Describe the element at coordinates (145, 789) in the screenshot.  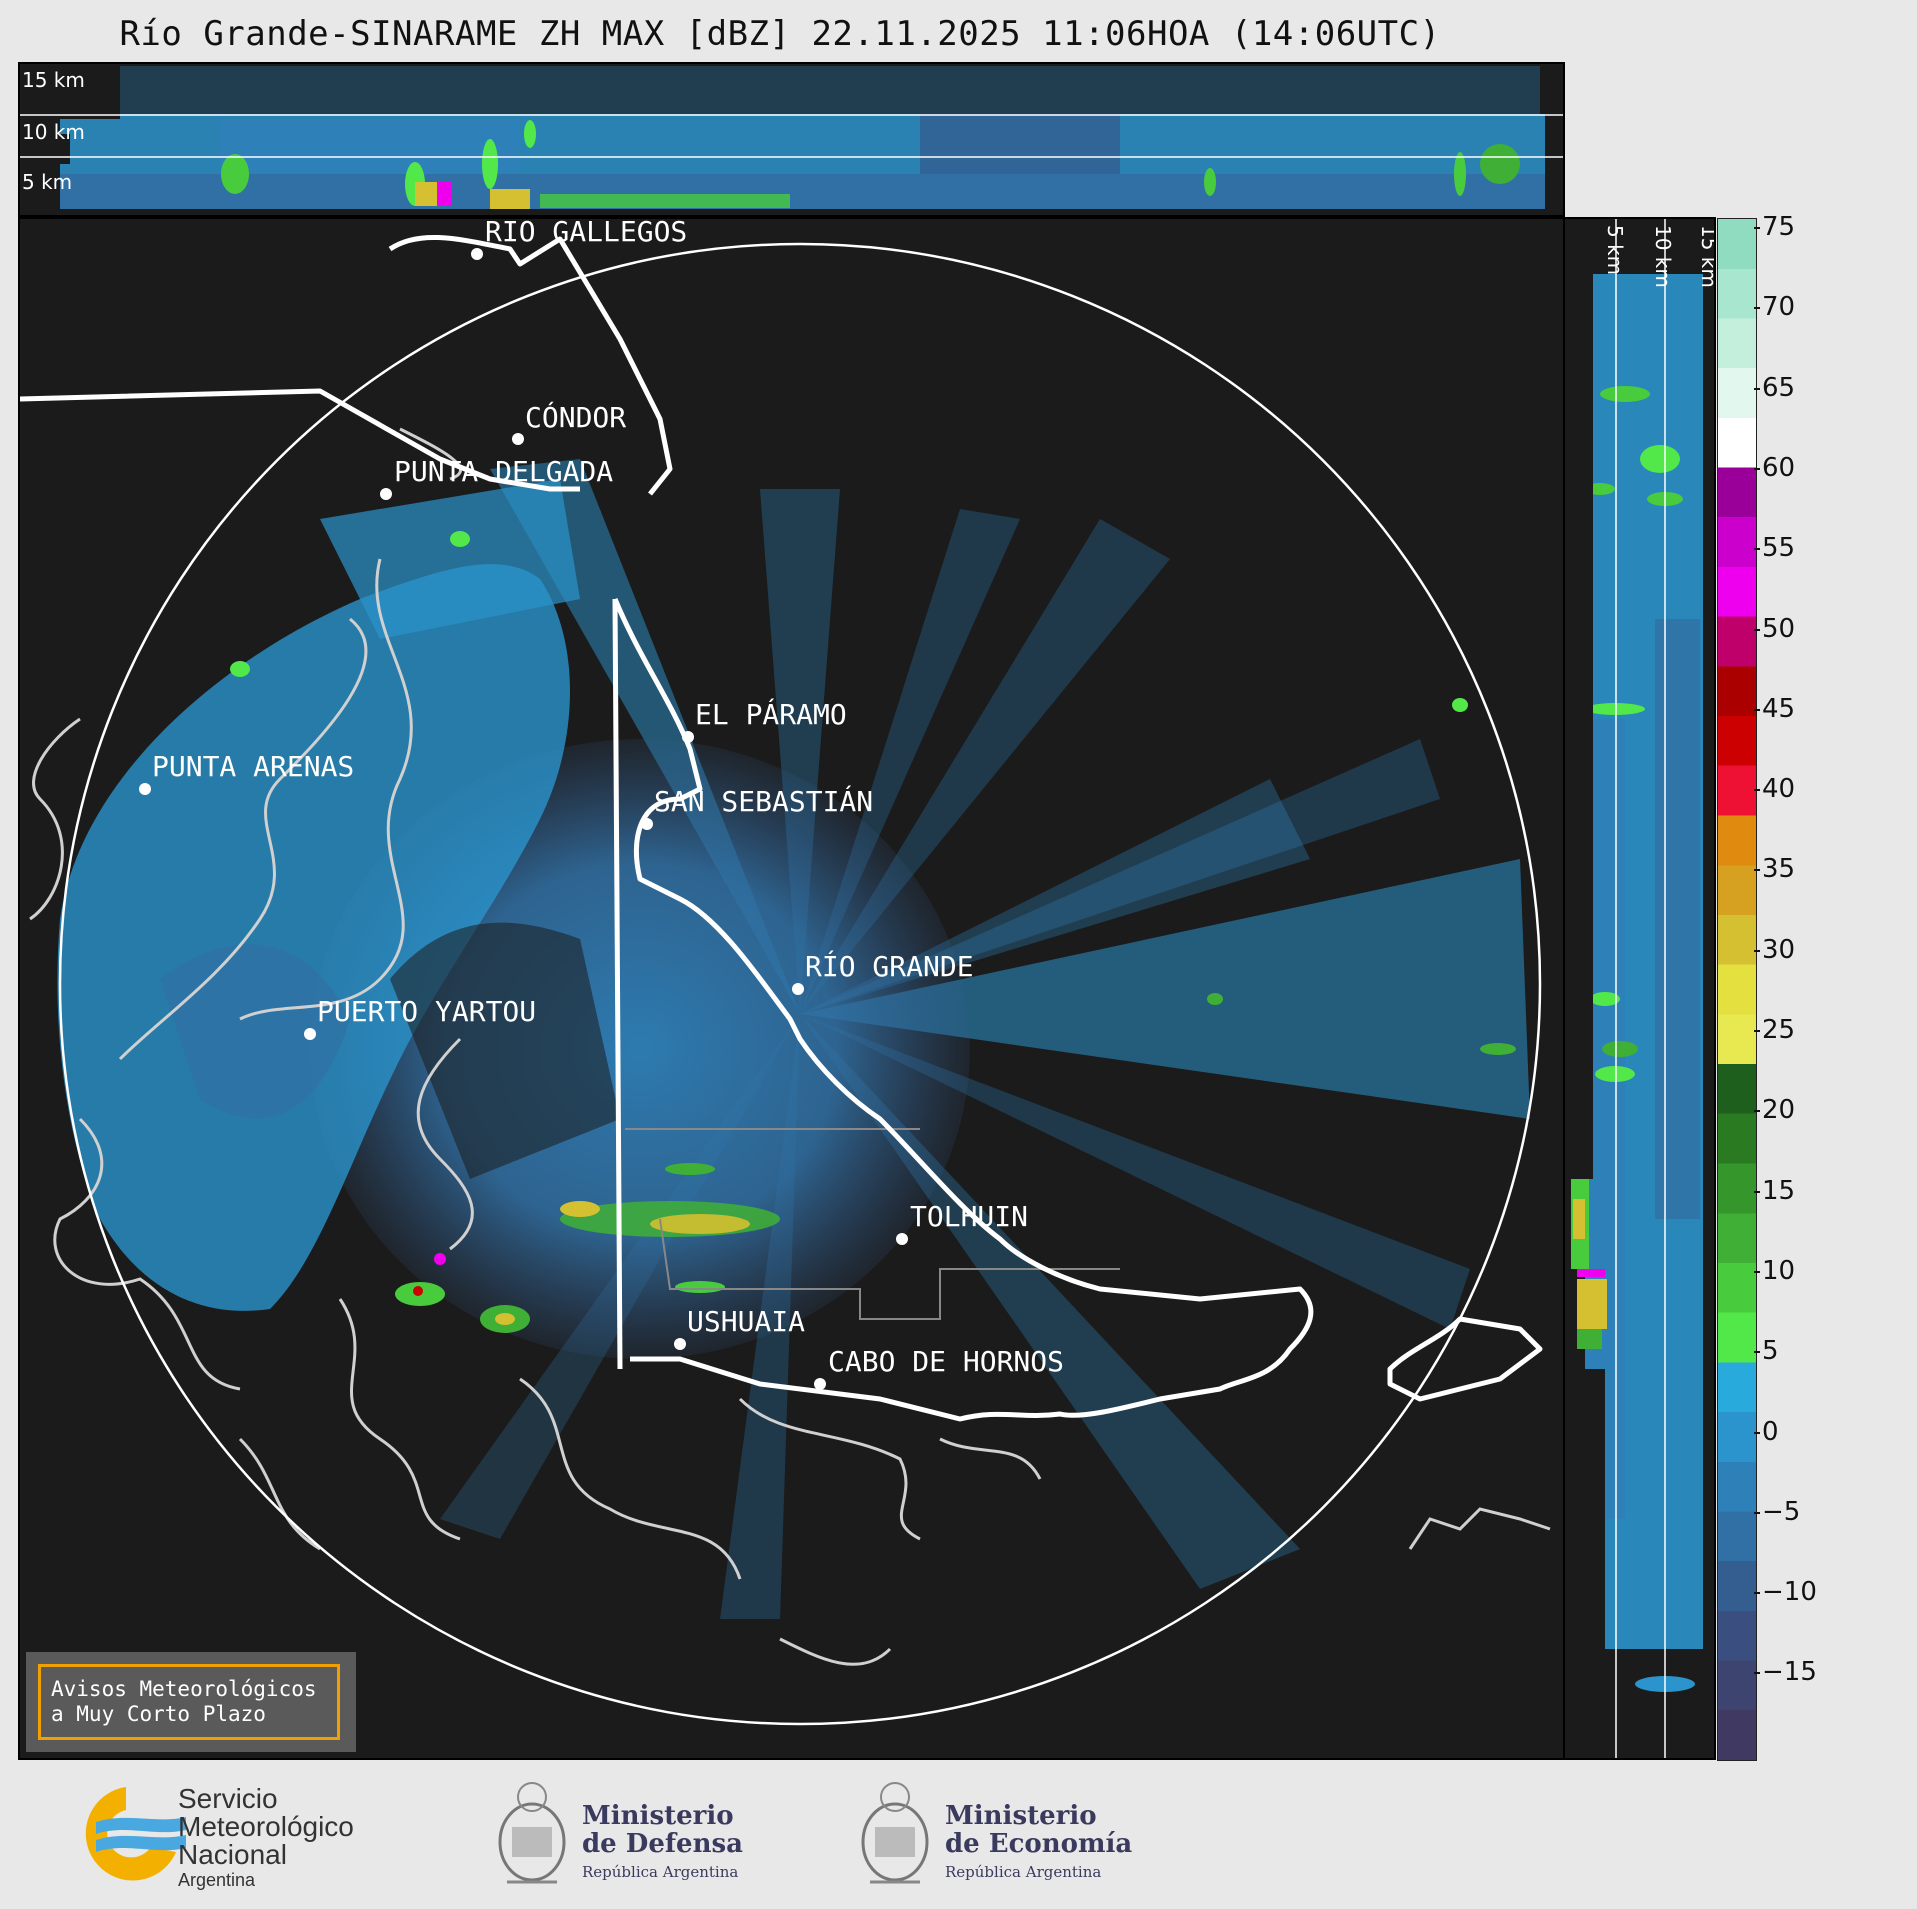
I see `city-dot-punta-arenas` at that location.